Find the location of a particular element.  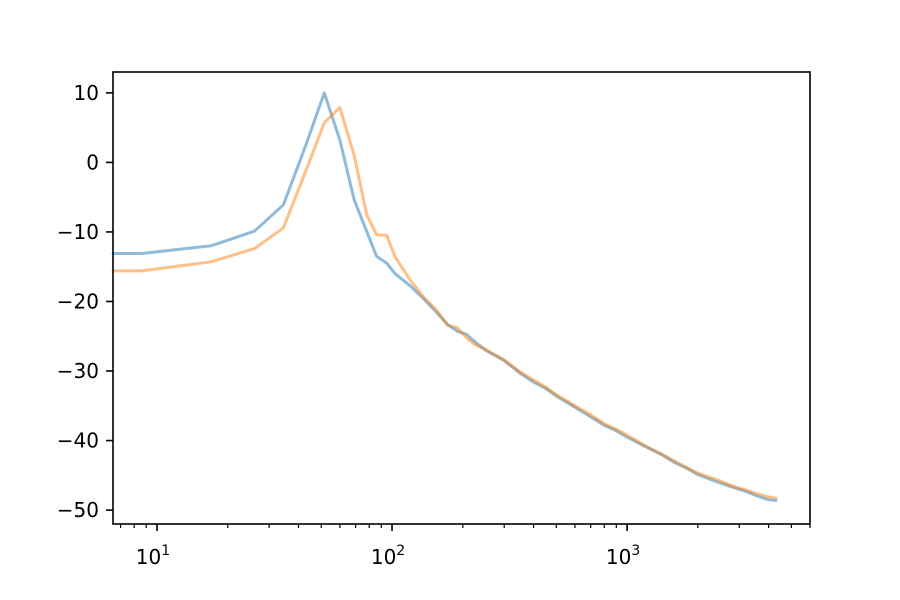

y-axis: 10 0 −10 −20 −30 −40 −50 is located at coordinates (85, 301).